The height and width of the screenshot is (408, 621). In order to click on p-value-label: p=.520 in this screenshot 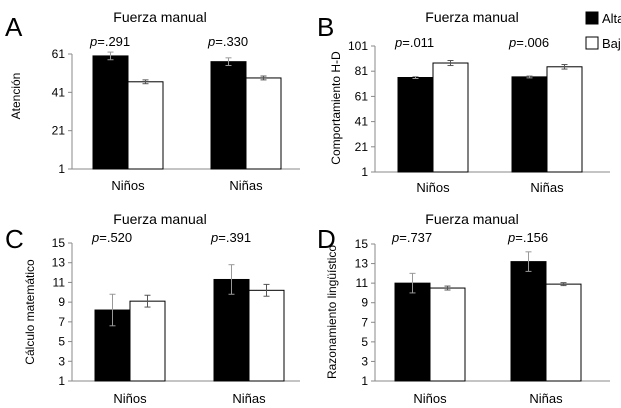, I will do `click(111, 237)`.